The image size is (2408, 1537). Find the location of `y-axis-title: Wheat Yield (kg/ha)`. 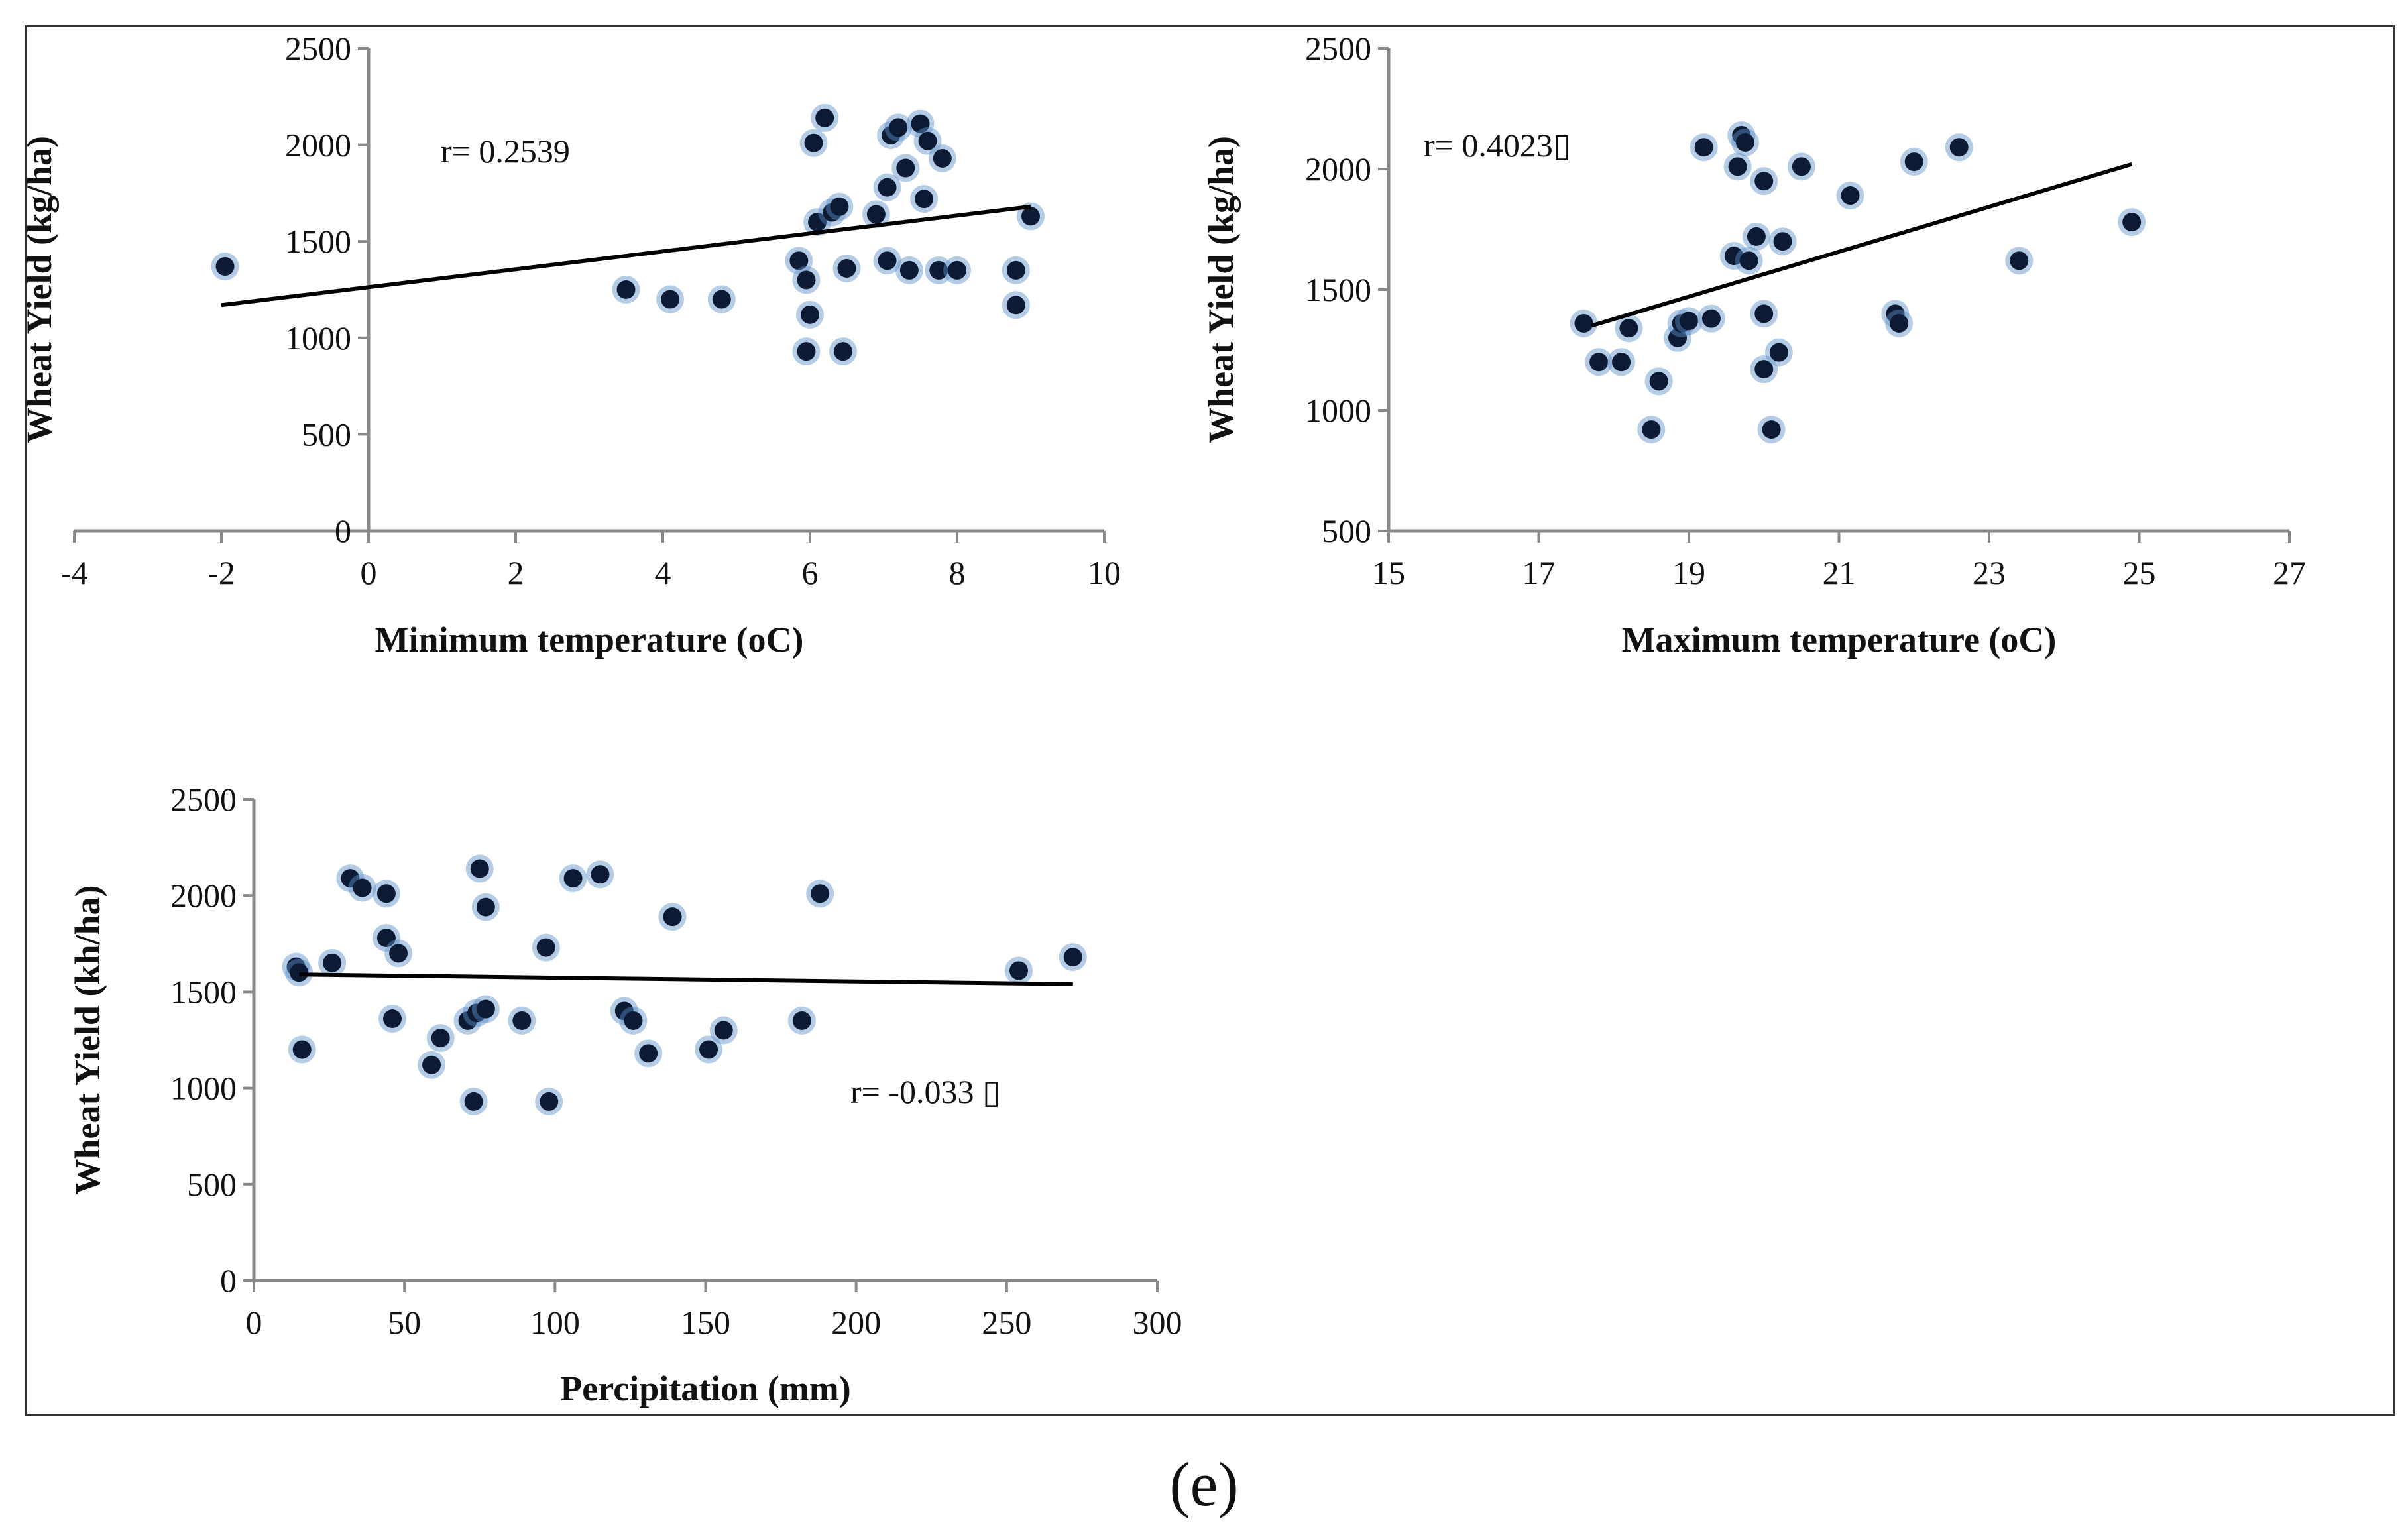

y-axis-title: Wheat Yield (kg/ha) is located at coordinates (1221, 289).